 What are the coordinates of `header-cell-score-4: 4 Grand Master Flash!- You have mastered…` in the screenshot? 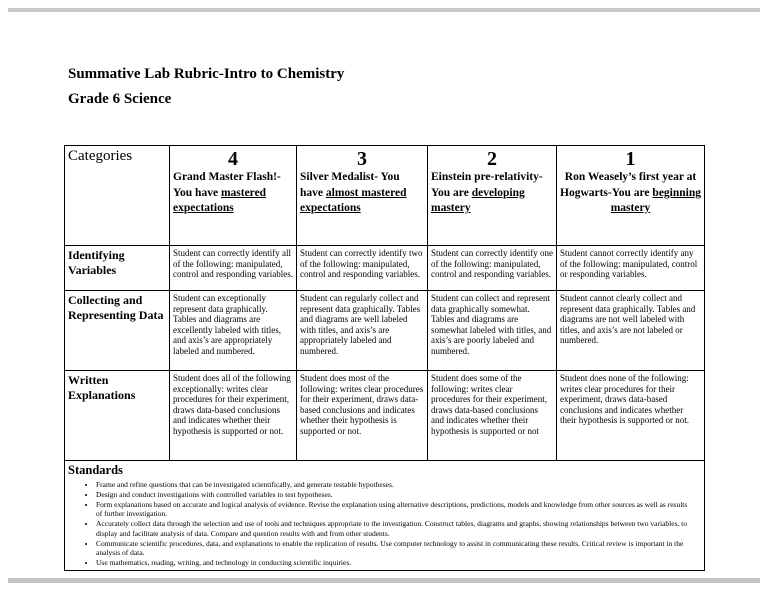 It's located at (233, 195).